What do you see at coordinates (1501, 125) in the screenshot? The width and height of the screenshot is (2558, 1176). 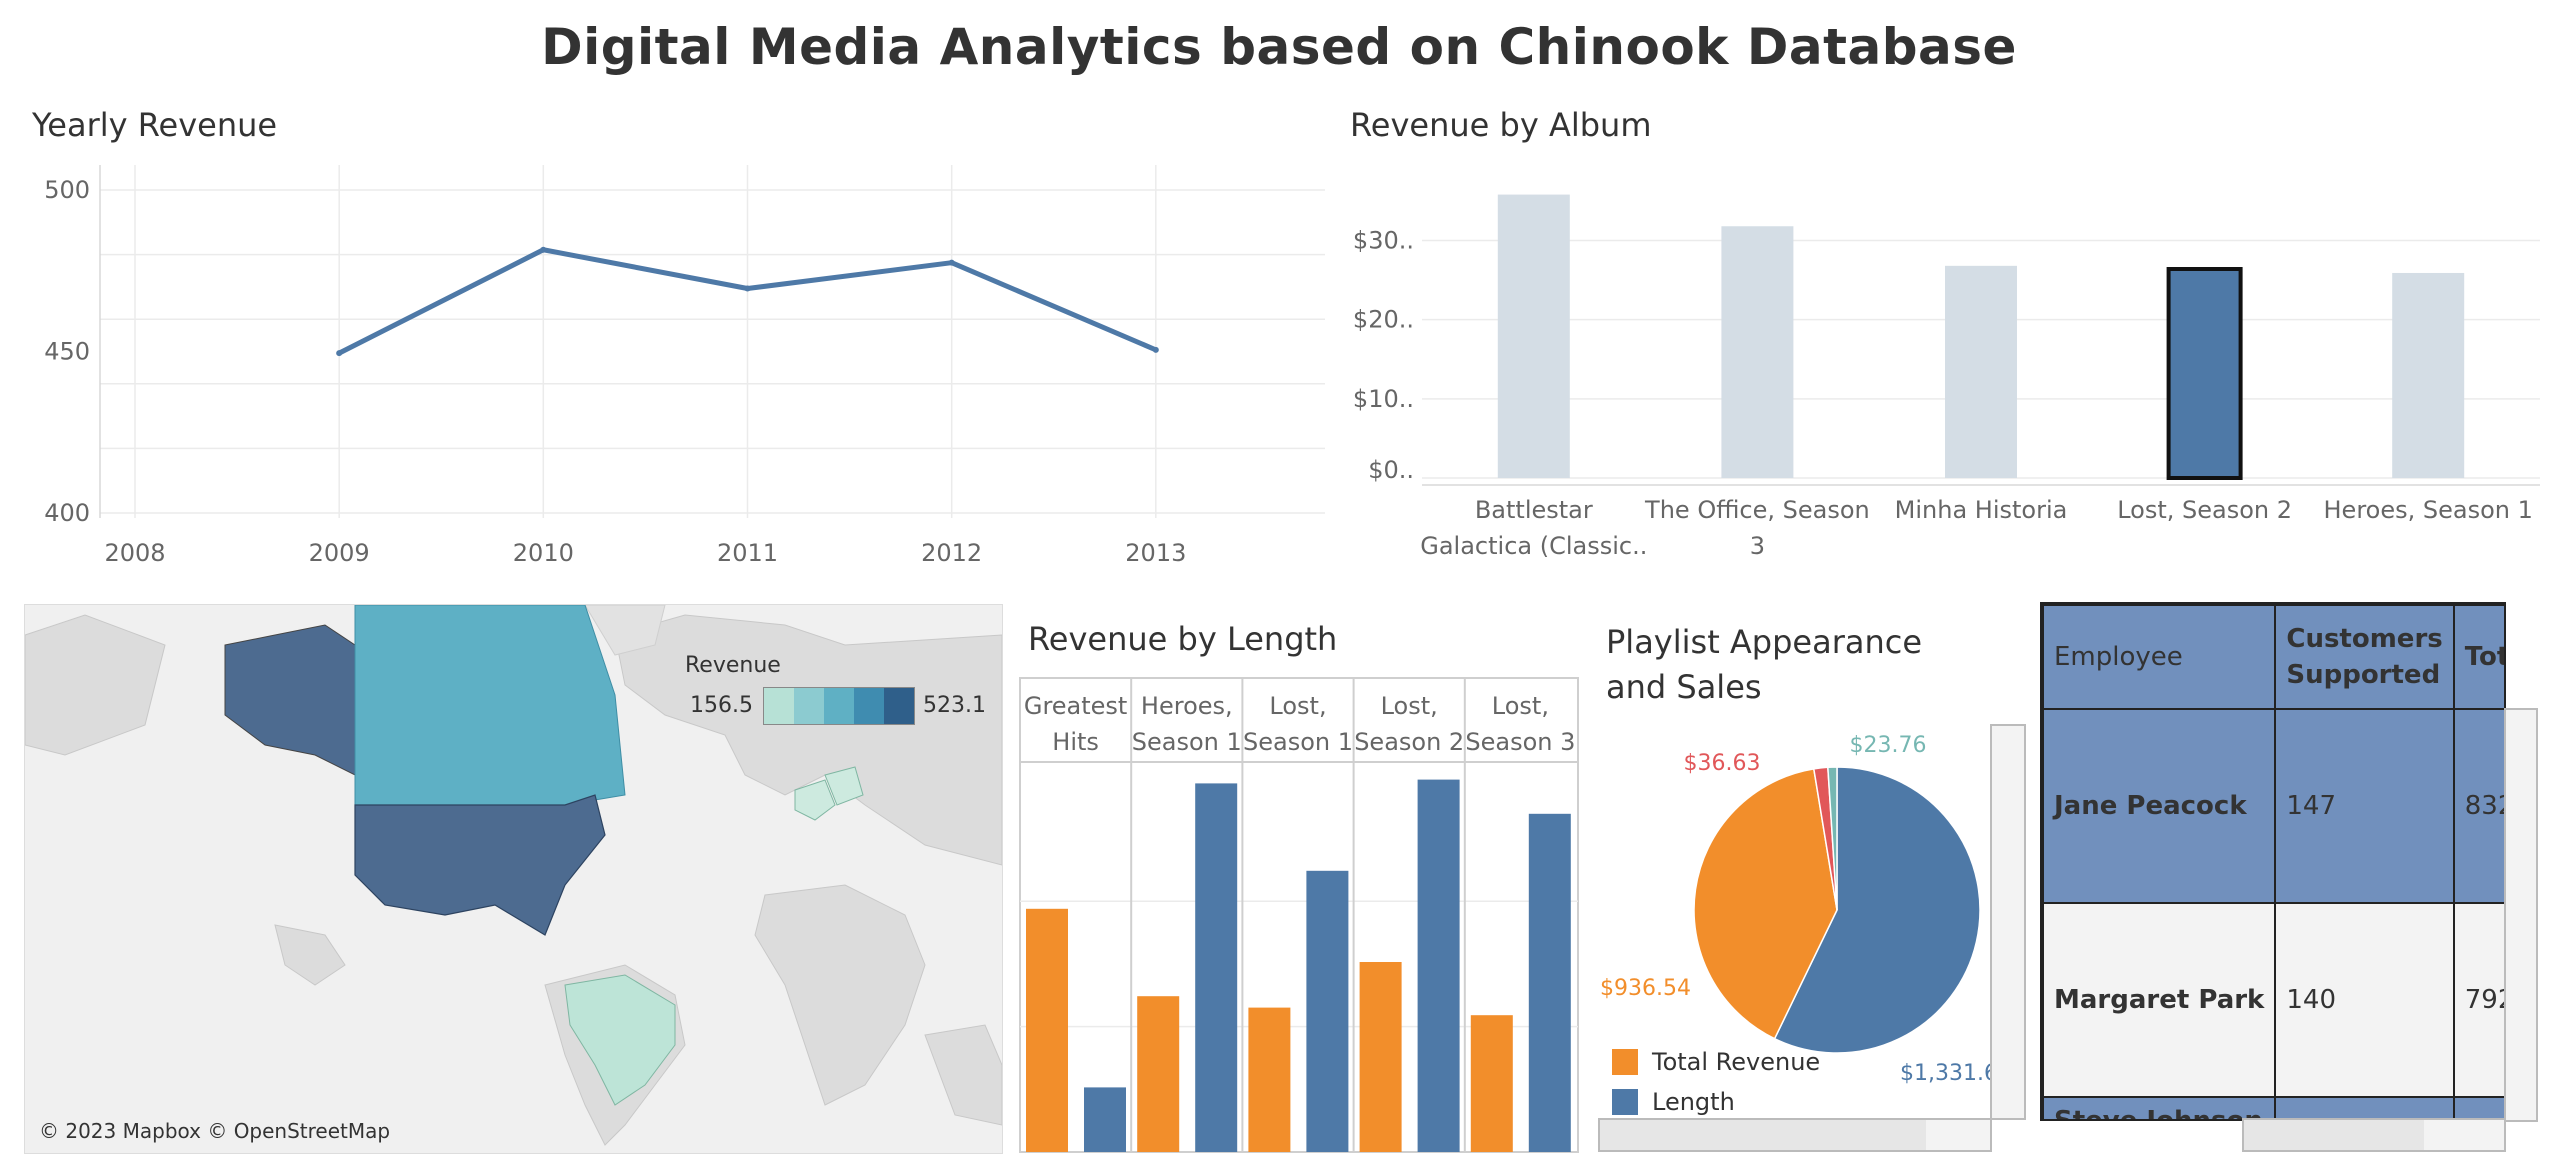 I see `album-revenue-title: Revenue by Album` at bounding box center [1501, 125].